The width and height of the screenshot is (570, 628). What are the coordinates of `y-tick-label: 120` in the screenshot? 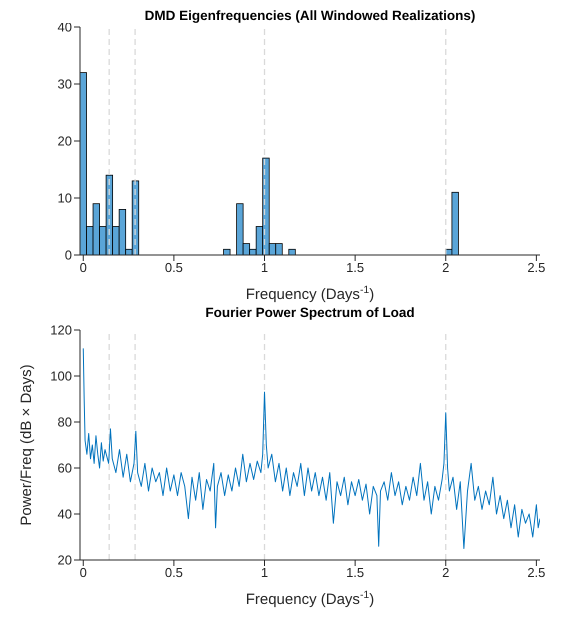 It's located at (61, 330).